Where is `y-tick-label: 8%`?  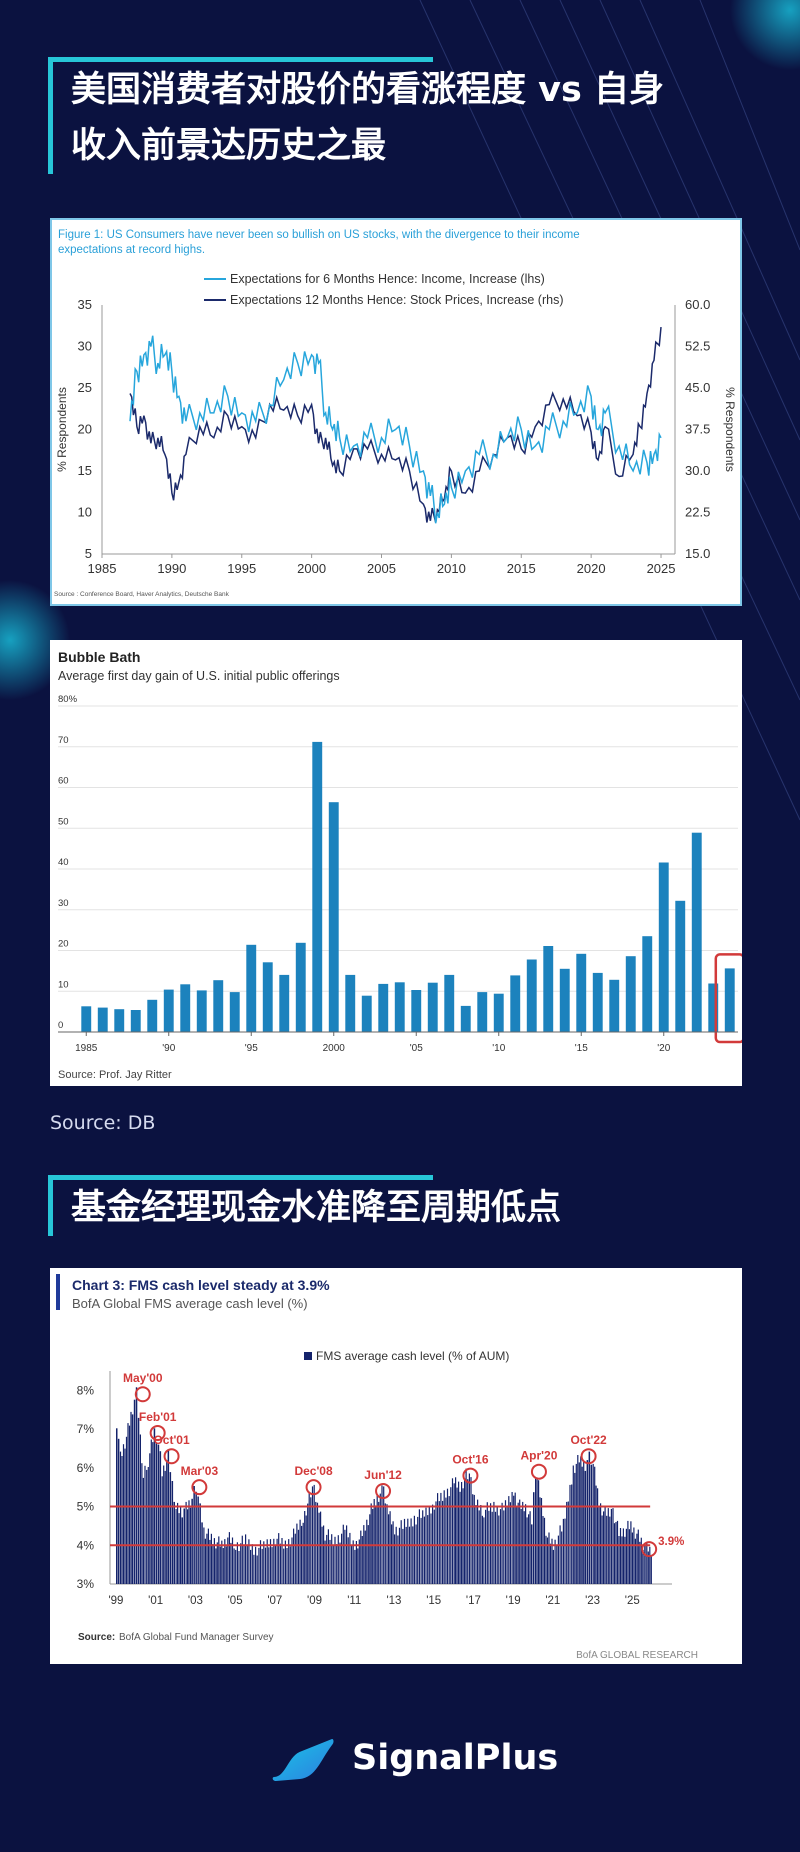
y-tick-label: 8% is located at coordinates (86, 1390).